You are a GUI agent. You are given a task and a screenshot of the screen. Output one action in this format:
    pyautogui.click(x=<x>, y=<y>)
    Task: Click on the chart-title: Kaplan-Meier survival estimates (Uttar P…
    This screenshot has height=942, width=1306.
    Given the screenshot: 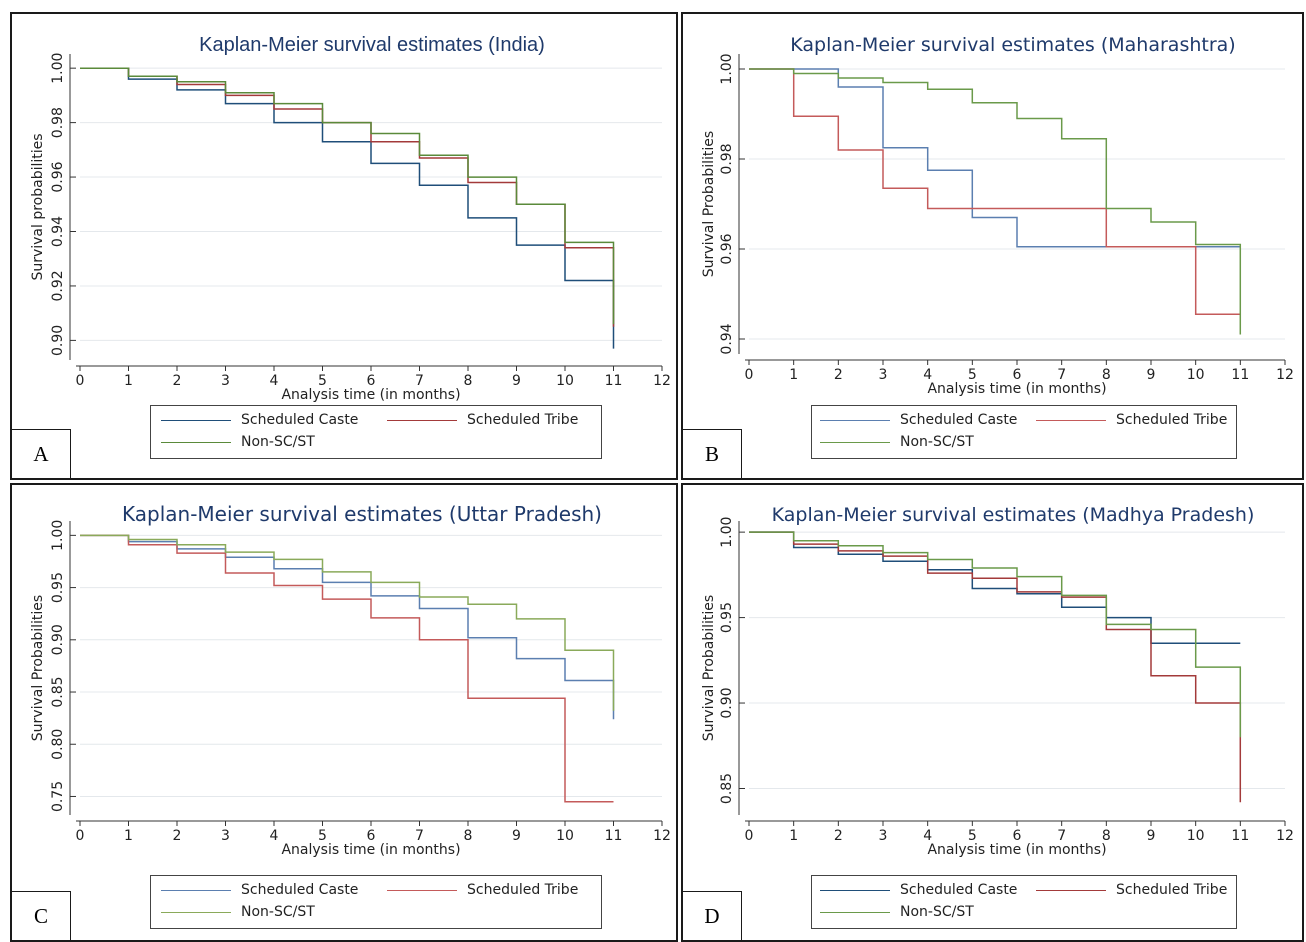 What is the action you would take?
    pyautogui.click(x=362, y=514)
    